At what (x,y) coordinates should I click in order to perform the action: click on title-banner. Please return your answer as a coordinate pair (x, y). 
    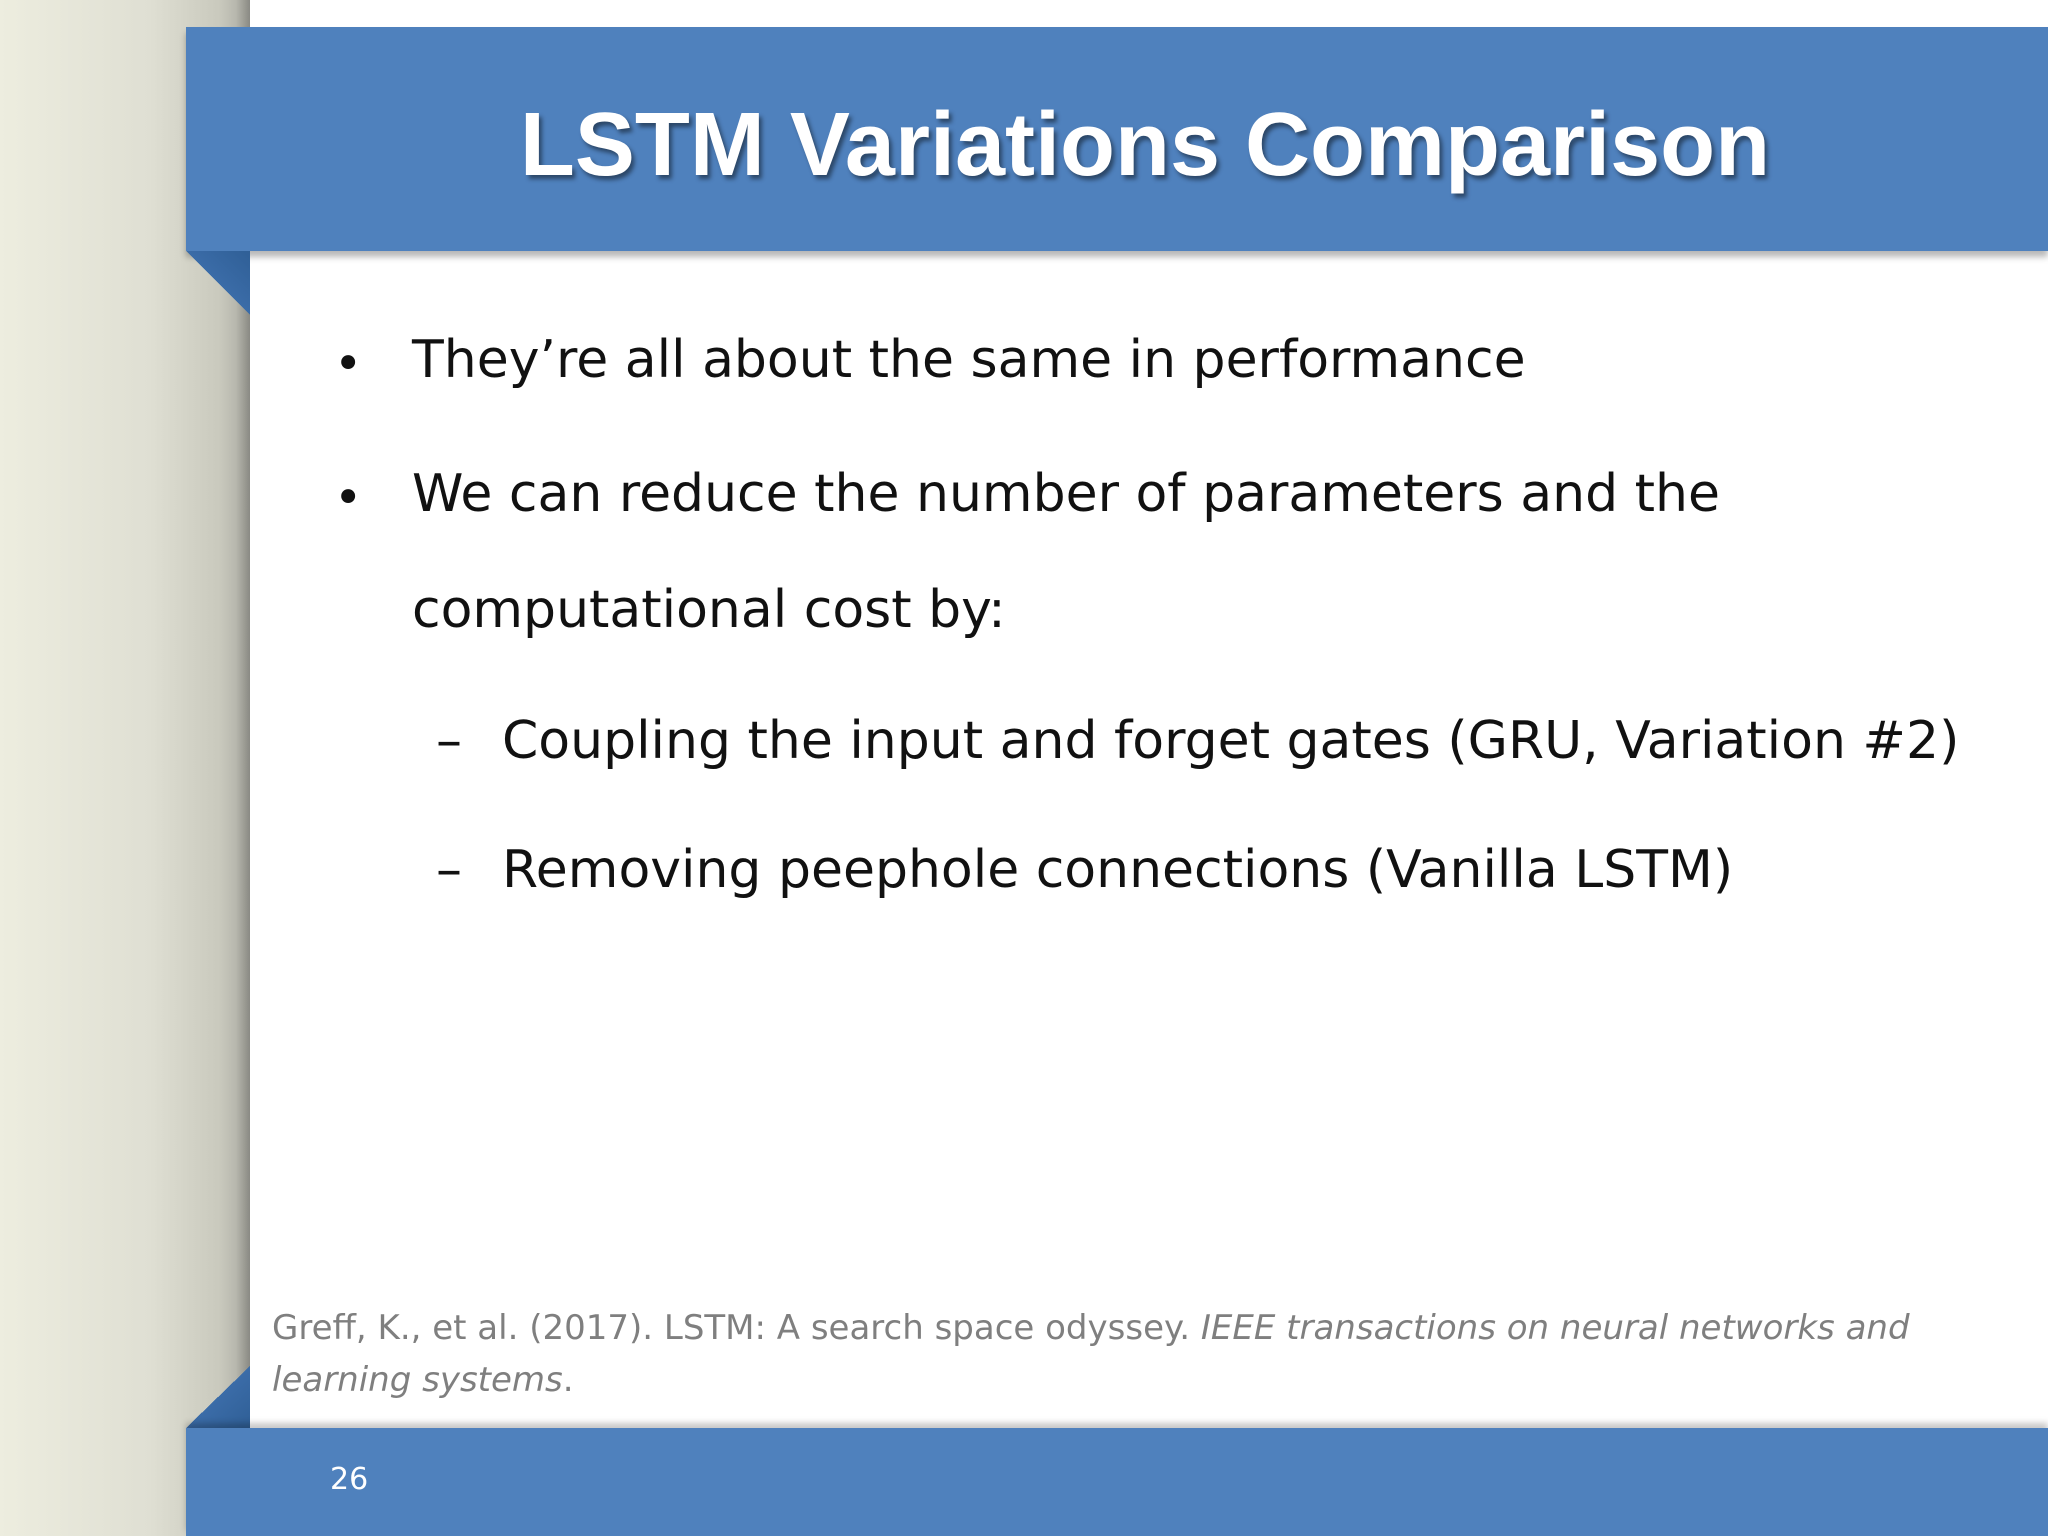
    Looking at the image, I should click on (1117, 139).